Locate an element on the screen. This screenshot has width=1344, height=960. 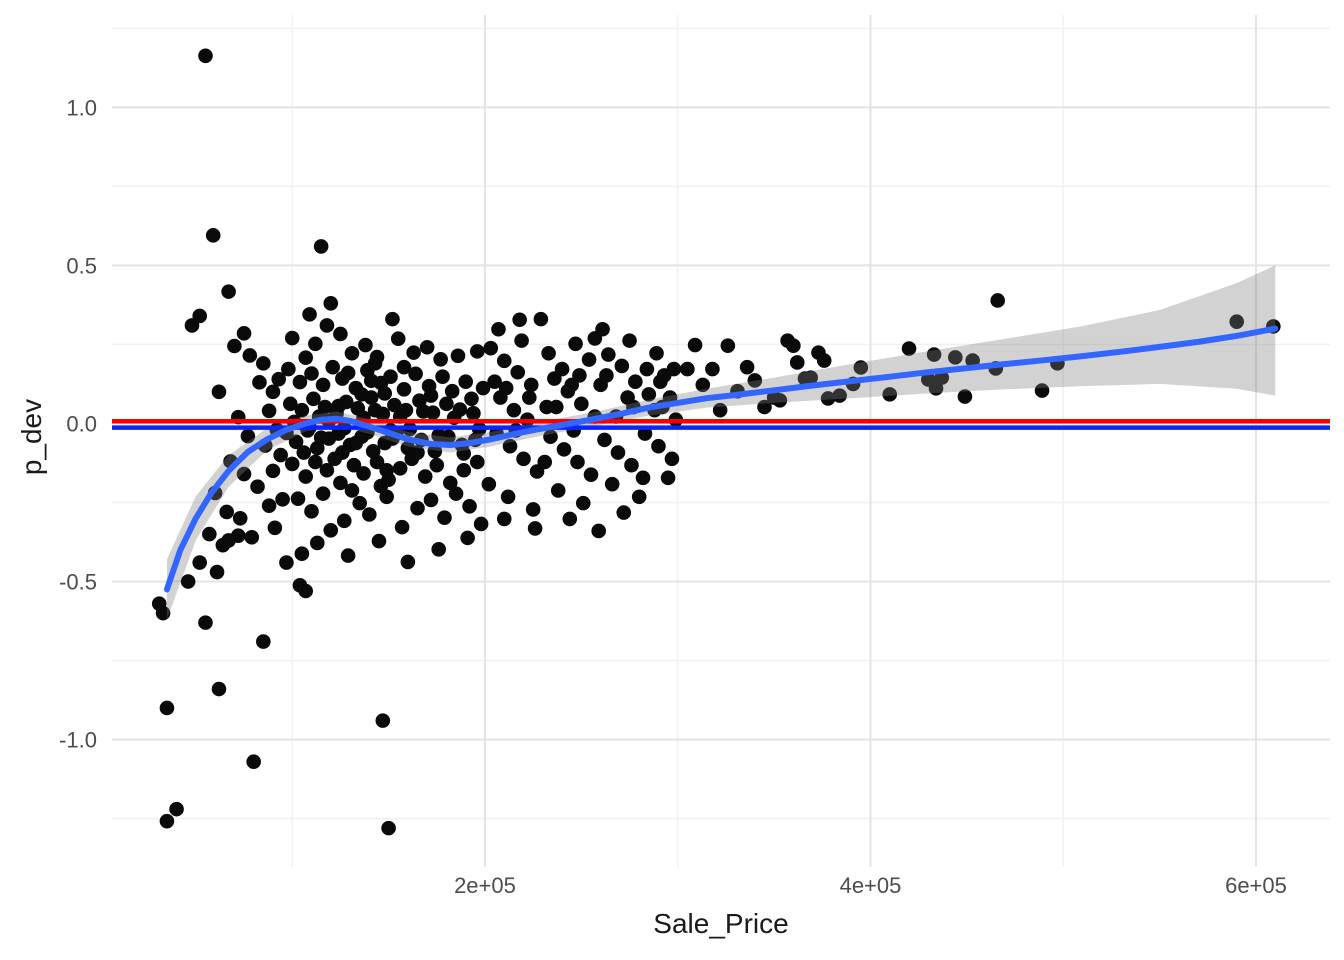
x-axis-title: Sale_Price is located at coordinates (721, 923).